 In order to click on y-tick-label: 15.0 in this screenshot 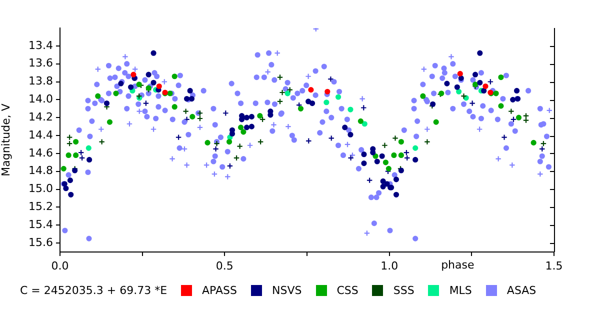, I will do `click(40, 189)`.